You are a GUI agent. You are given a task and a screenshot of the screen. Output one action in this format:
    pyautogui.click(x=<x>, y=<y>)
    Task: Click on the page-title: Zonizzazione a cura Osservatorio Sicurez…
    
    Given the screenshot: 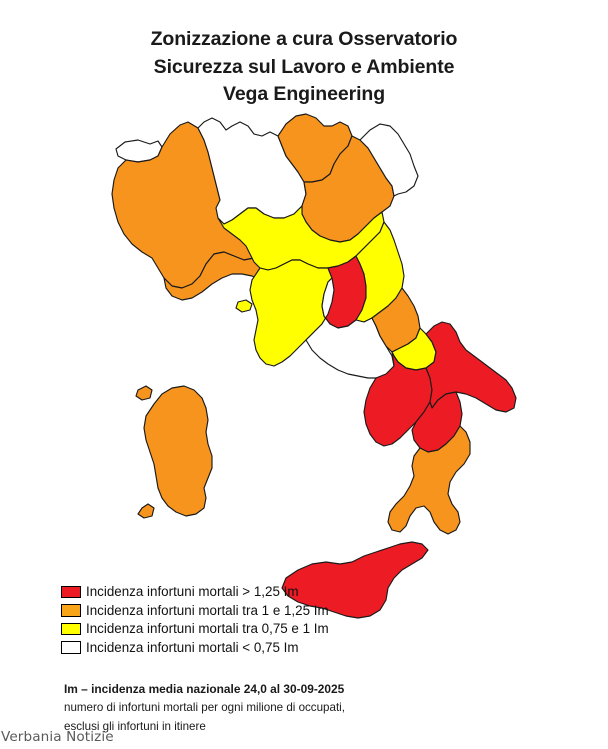 What is the action you would take?
    pyautogui.click(x=304, y=67)
    